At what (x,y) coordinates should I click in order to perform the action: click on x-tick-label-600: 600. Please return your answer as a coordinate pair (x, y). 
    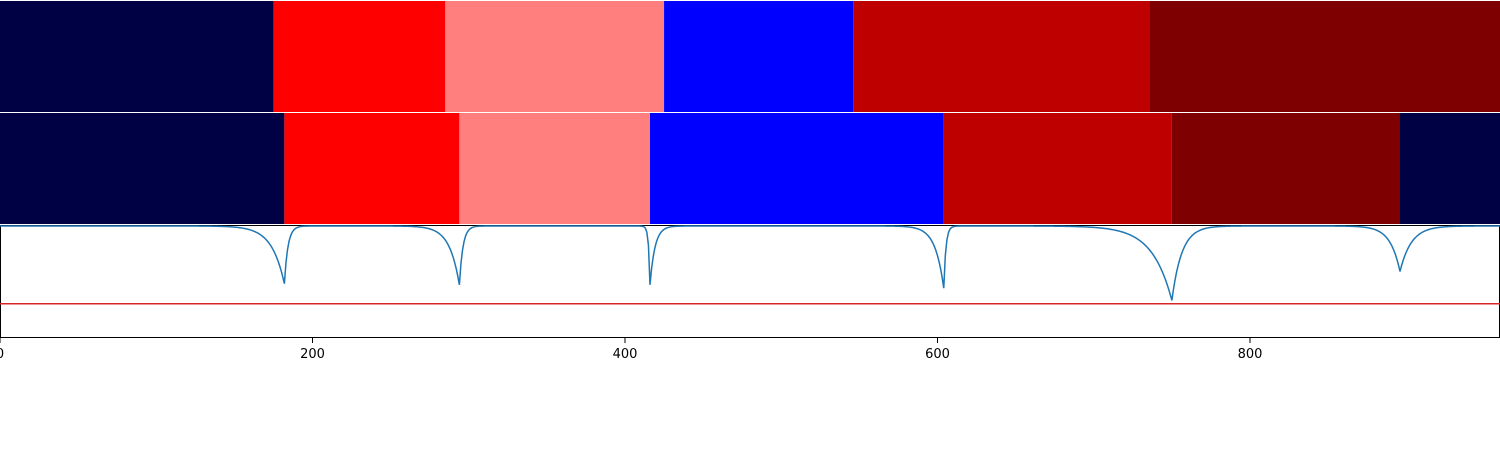
    Looking at the image, I should click on (937, 354).